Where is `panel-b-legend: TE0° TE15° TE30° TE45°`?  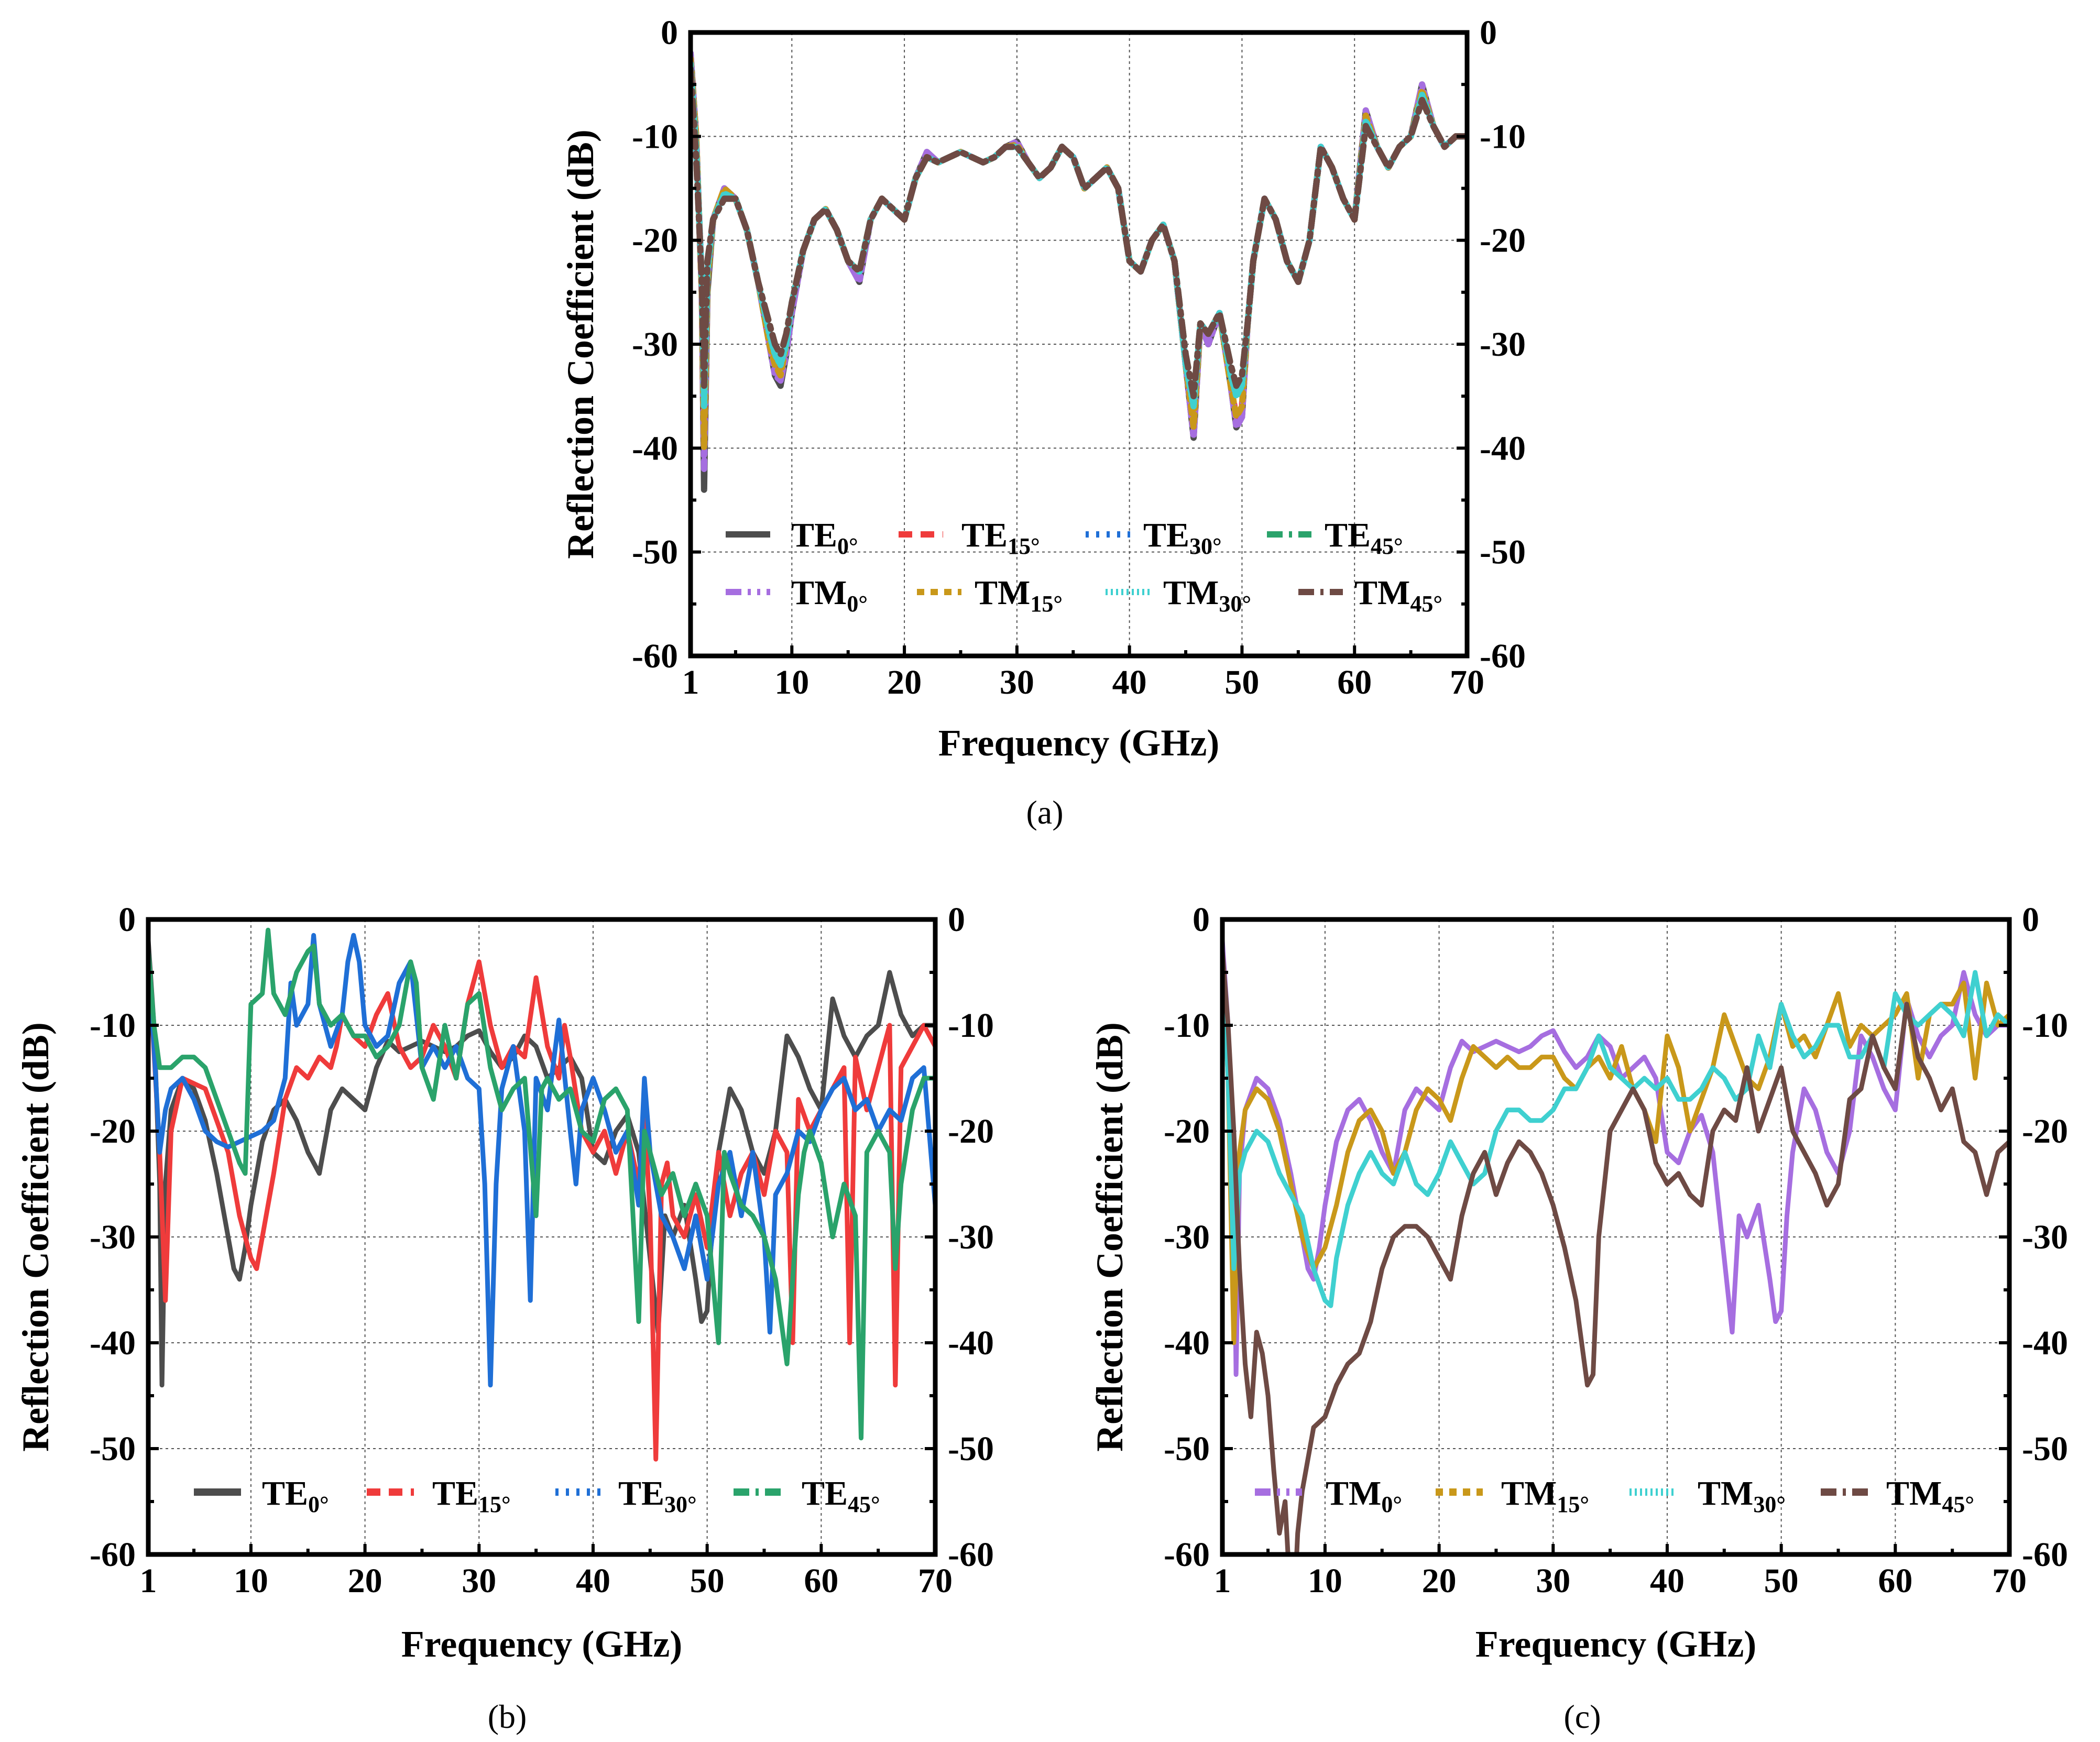 panel-b-legend: TE0° TE15° TE30° TE45° is located at coordinates (537, 1495).